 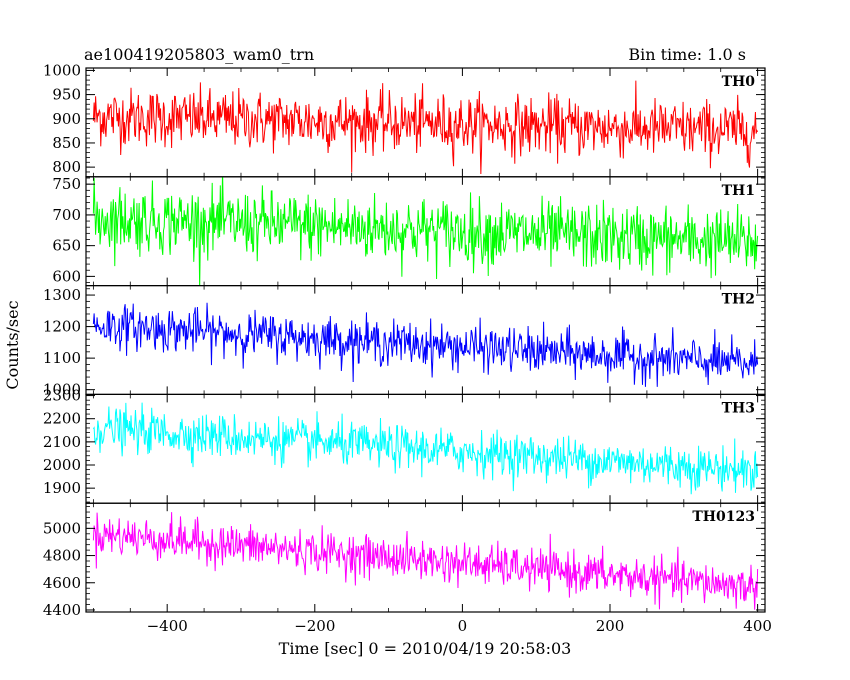 I want to click on series-line-th3, so click(x=425, y=448).